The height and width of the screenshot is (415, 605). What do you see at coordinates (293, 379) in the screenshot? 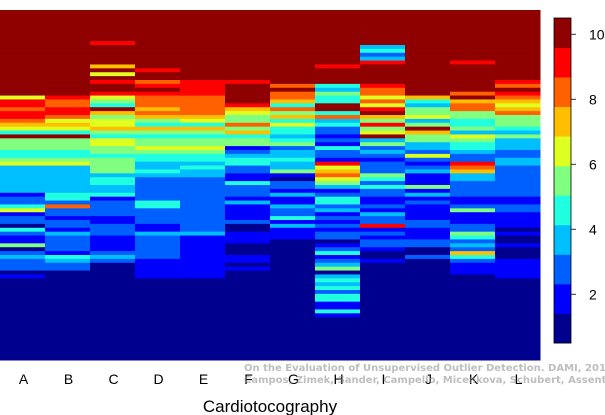
I see `x-tick-label: G` at bounding box center [293, 379].